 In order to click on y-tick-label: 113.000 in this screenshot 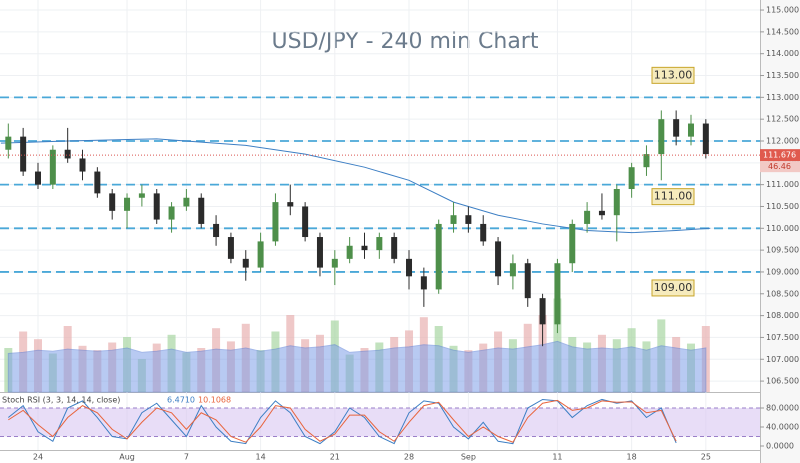, I will do `click(782, 97)`.